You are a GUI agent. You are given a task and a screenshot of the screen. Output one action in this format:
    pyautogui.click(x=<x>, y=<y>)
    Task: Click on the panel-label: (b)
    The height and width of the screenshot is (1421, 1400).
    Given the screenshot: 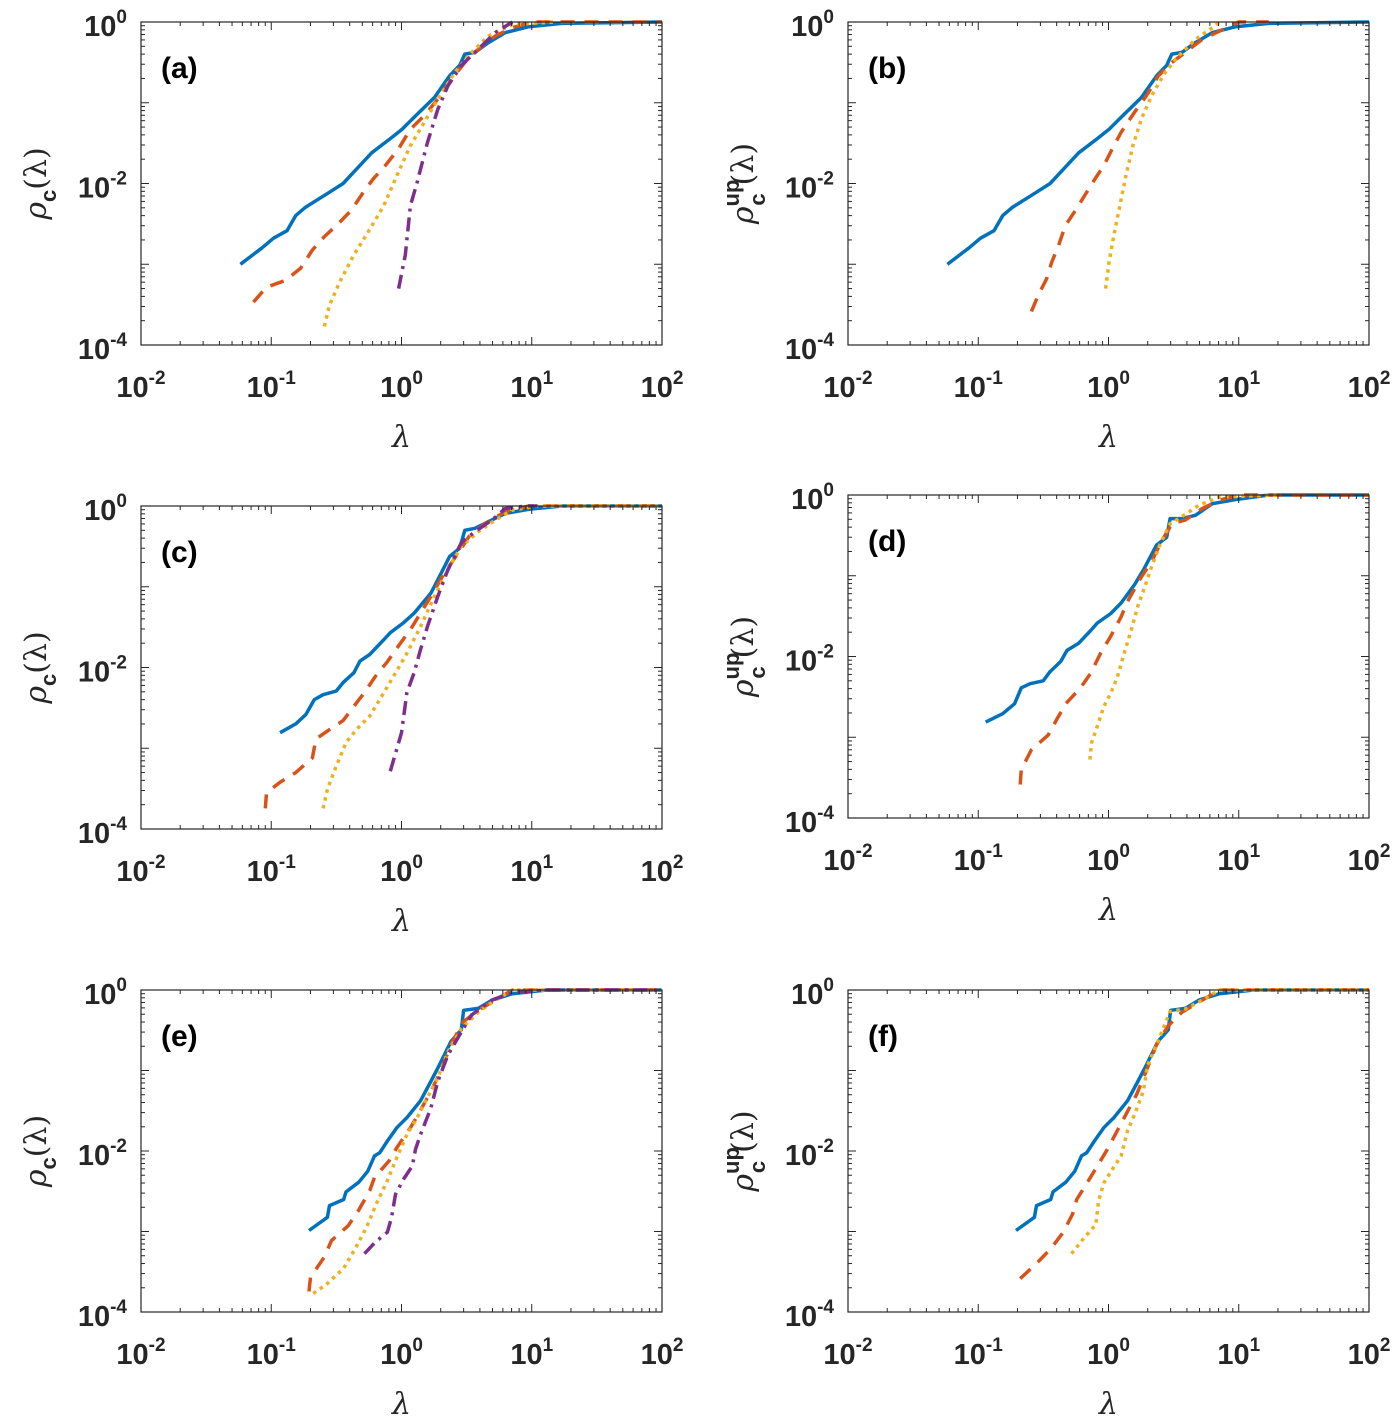 What is the action you would take?
    pyautogui.click(x=887, y=68)
    